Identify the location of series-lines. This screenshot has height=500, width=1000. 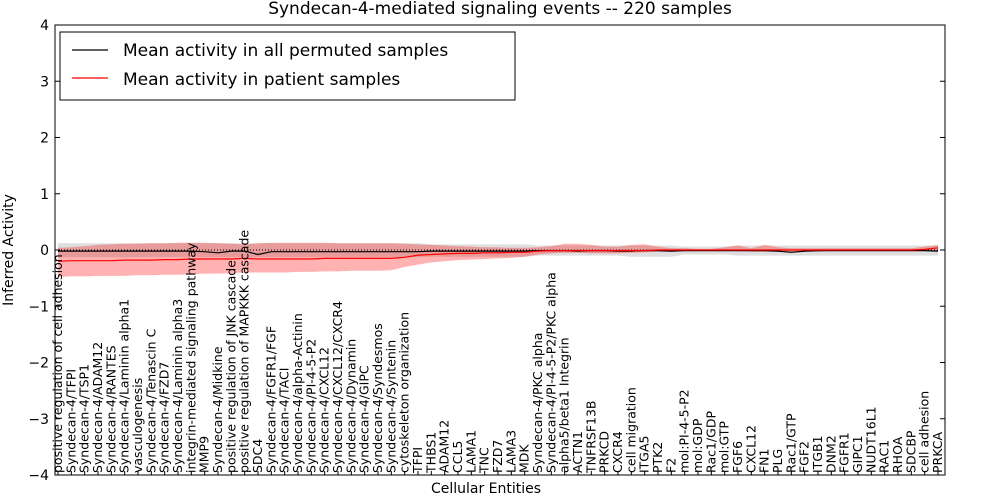
(498, 254).